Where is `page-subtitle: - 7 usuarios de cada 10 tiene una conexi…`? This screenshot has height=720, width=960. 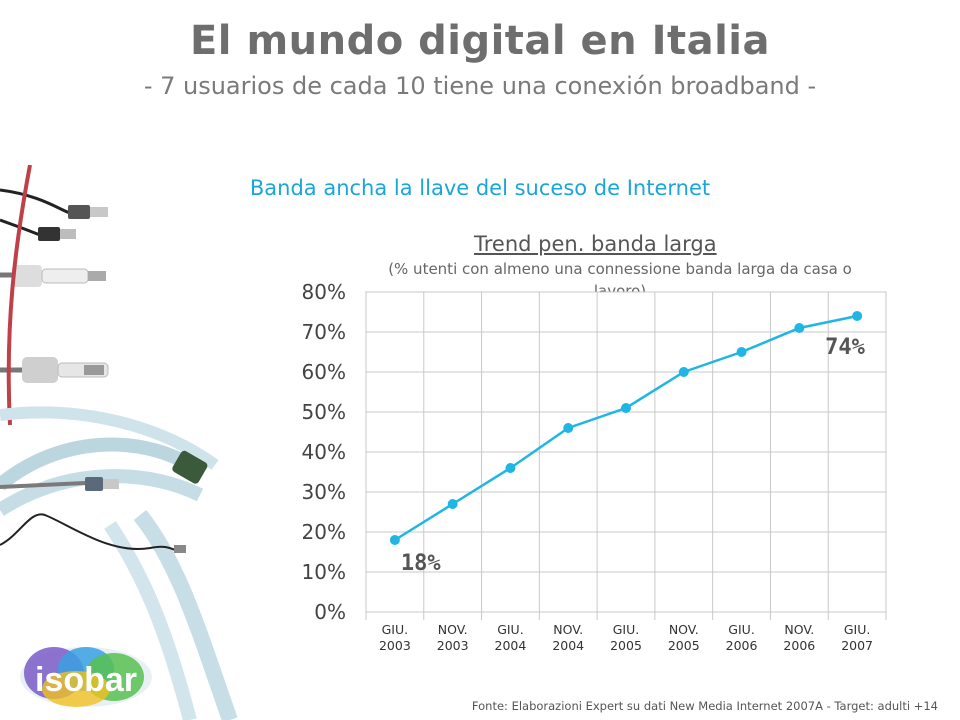
page-subtitle: - 7 usuarios de cada 10 tiene una conexi… is located at coordinates (480, 86).